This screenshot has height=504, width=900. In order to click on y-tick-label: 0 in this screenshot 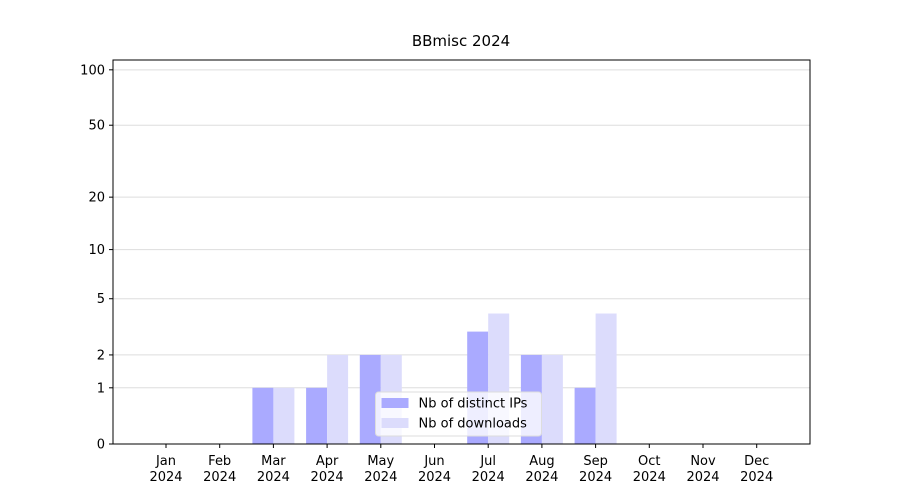, I will do `click(101, 445)`.